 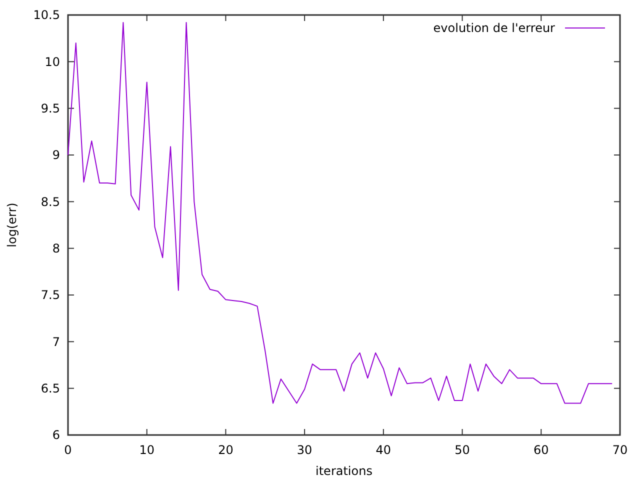 What do you see at coordinates (146, 450) in the screenshot?
I see `x-tick-label: 10` at bounding box center [146, 450].